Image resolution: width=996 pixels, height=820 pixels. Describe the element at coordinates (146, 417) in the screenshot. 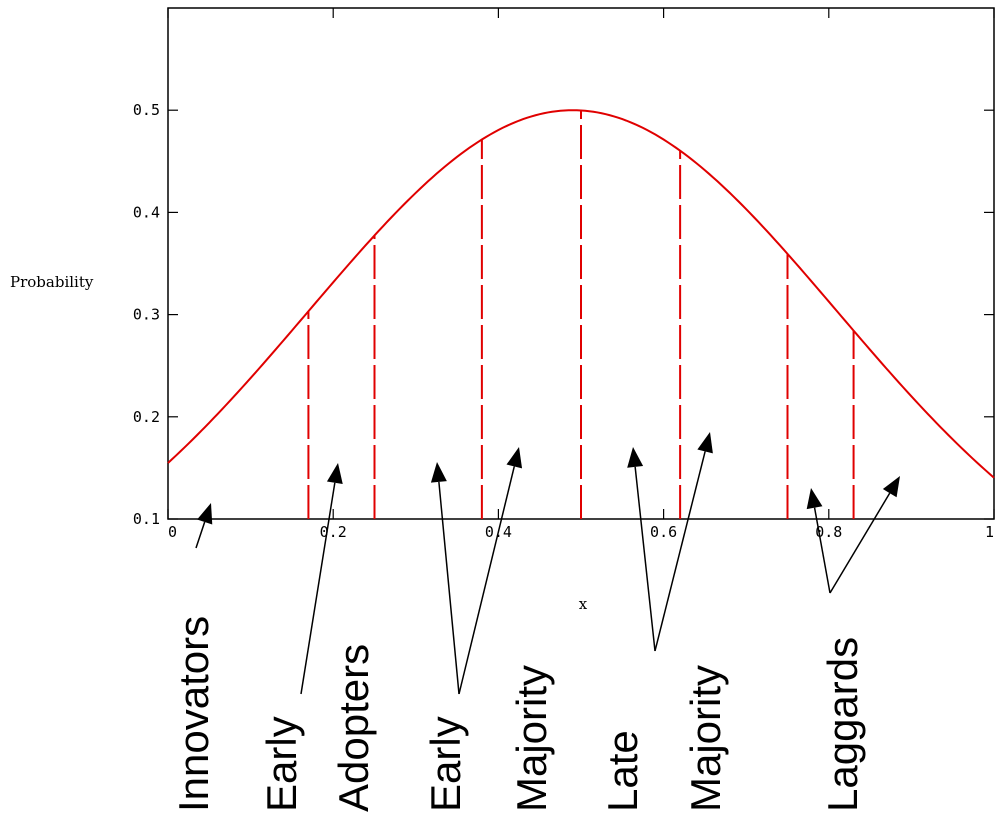

I see `y-tick-label: 0.2` at that location.